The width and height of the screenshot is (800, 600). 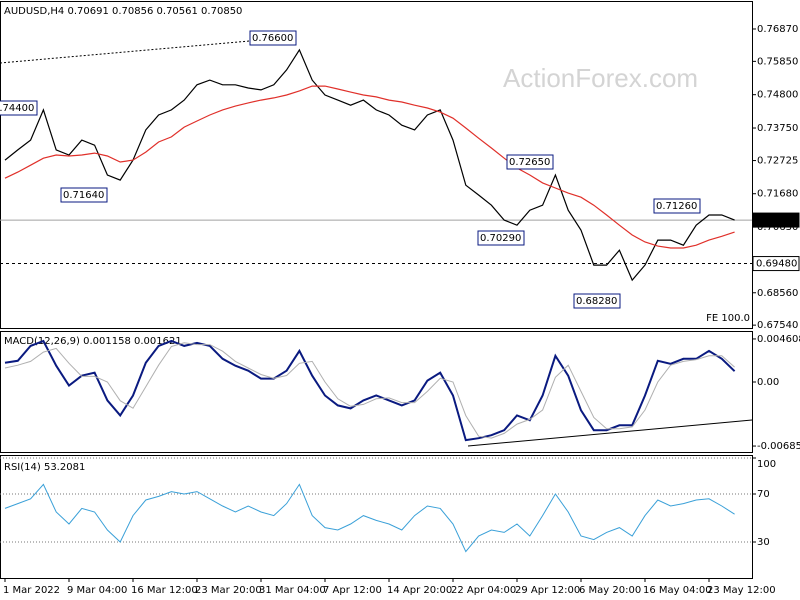 I want to click on annotation: 0.71260, so click(x=676, y=206).